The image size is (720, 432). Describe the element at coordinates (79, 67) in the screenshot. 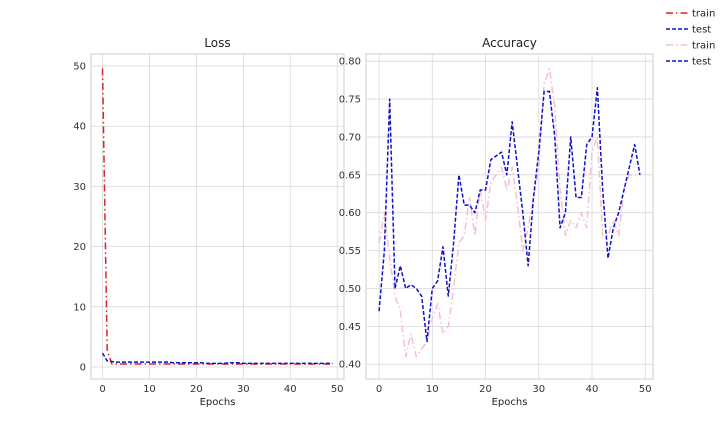

I see `y-tick-label: 50` at that location.